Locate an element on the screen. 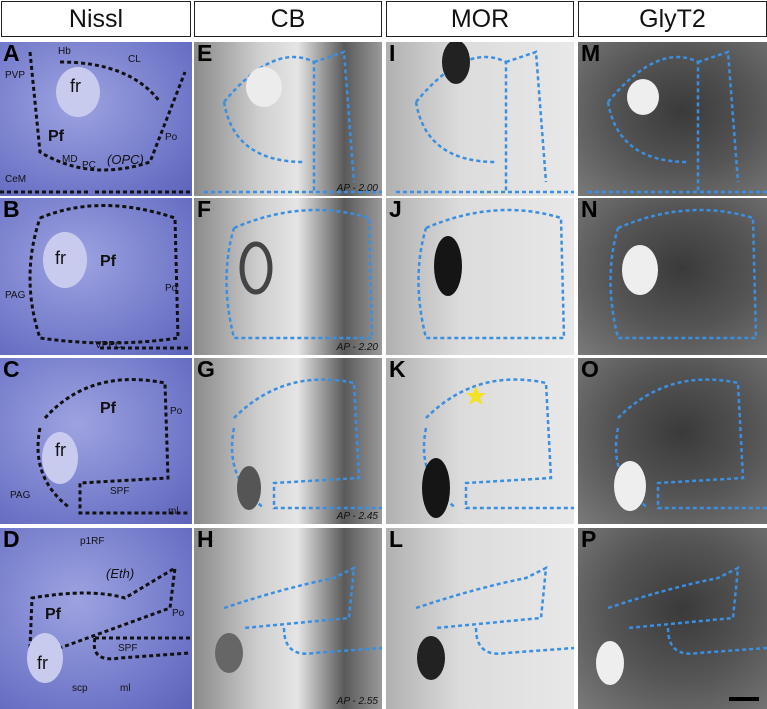 The height and width of the screenshot is (709, 767). panel-letter: N is located at coordinates (589, 210).